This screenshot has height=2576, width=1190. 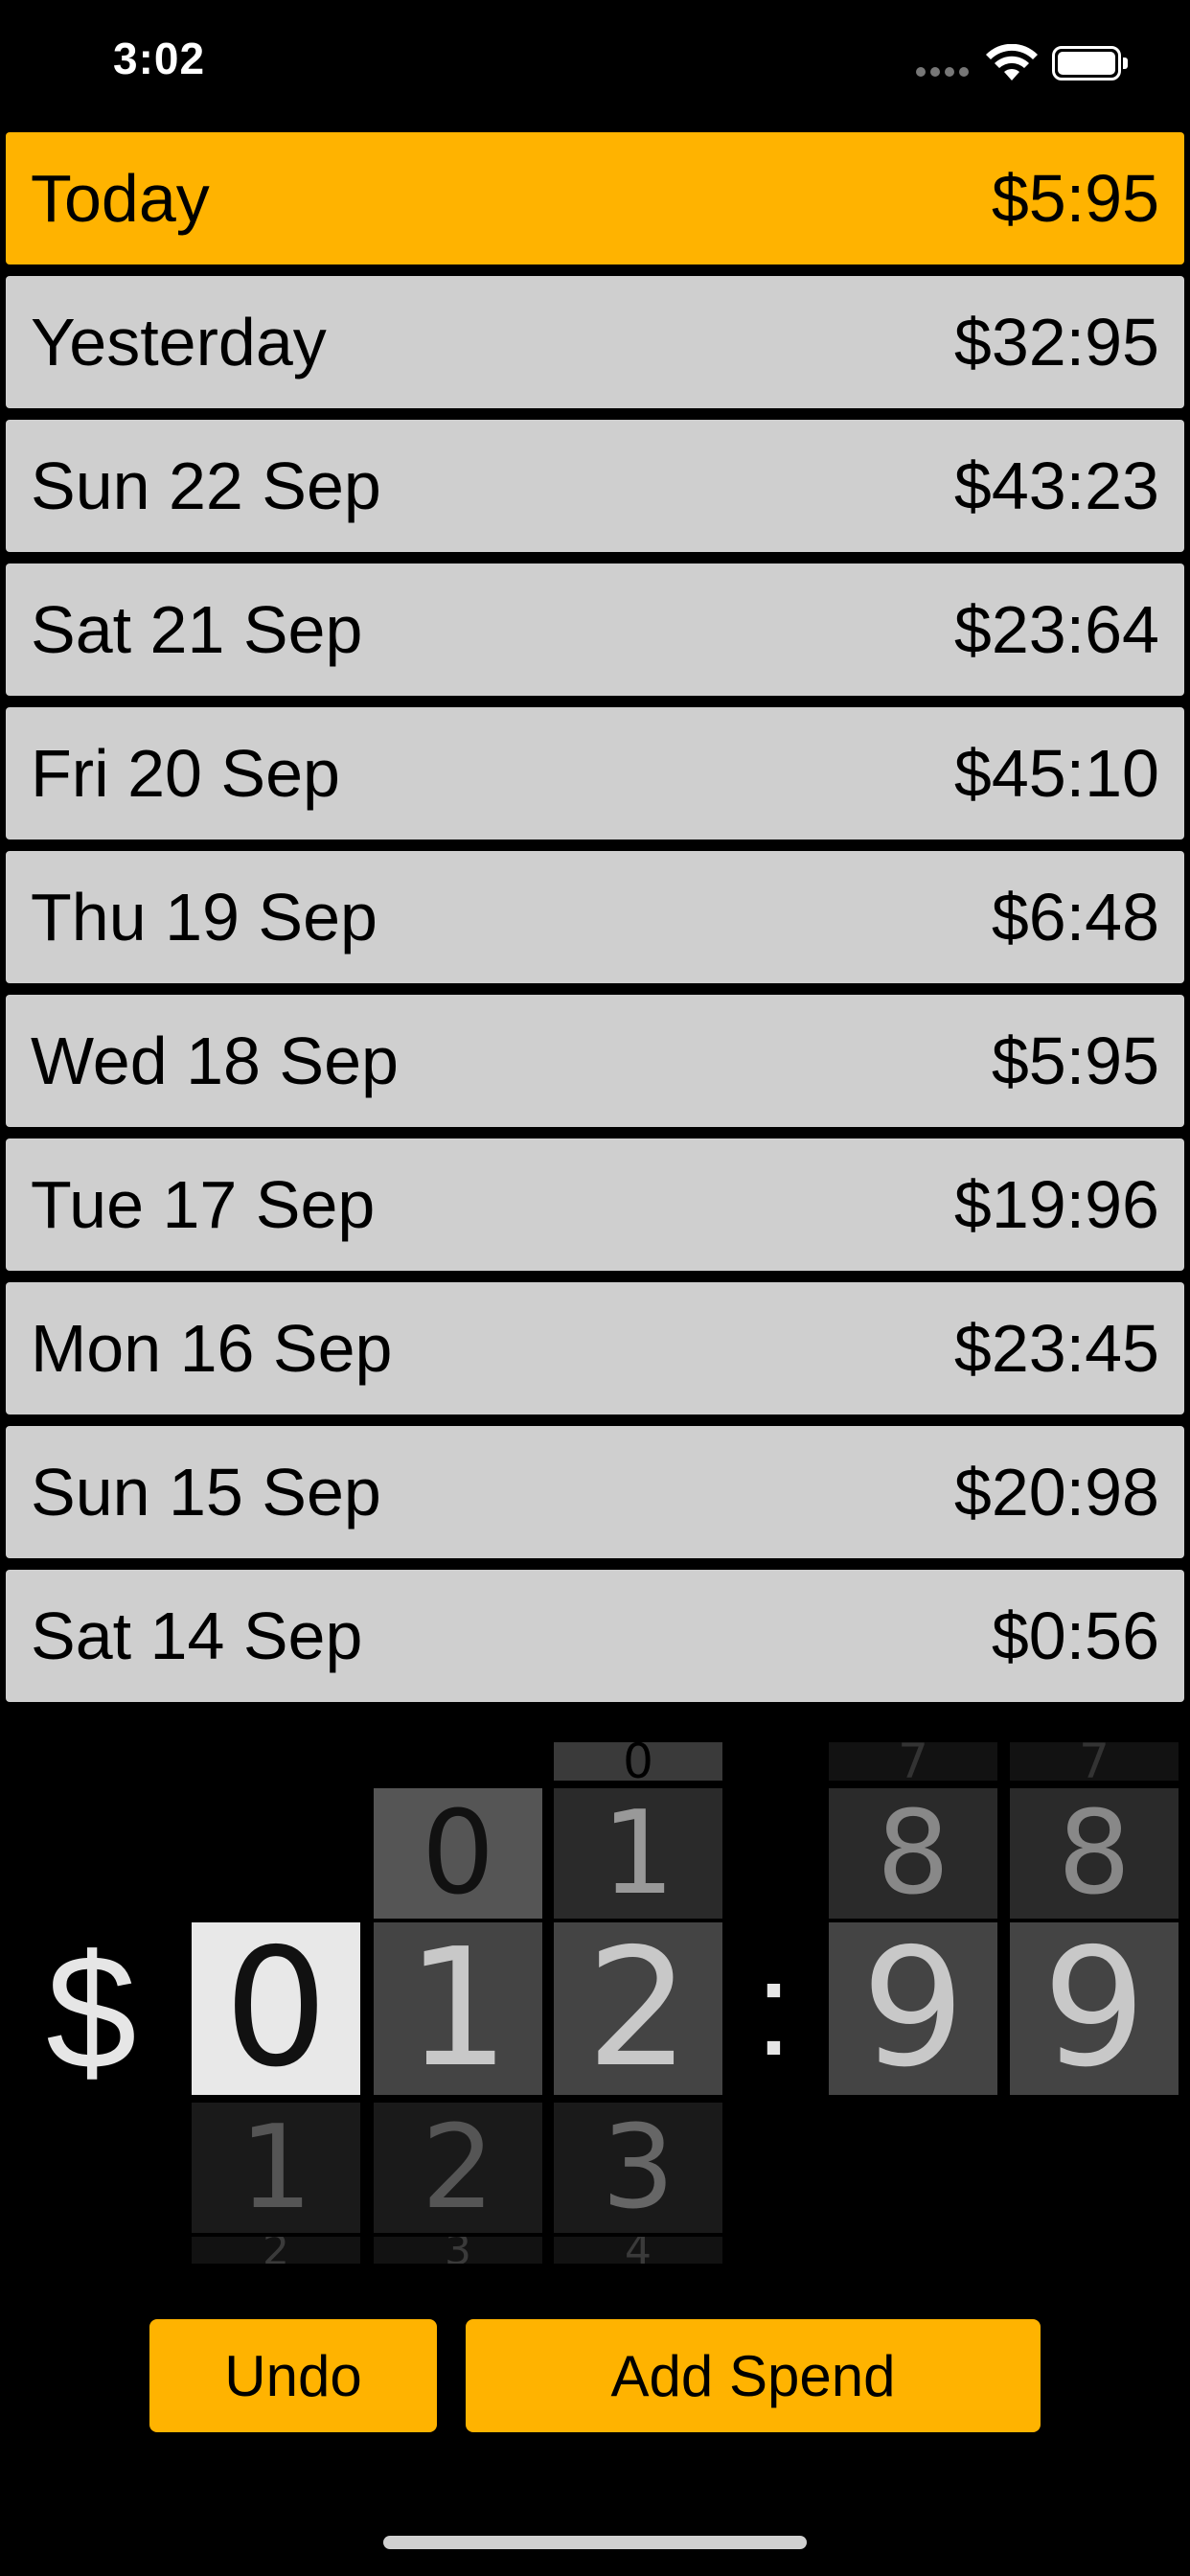 I want to click on undo-button: Undo, so click(x=293, y=2375).